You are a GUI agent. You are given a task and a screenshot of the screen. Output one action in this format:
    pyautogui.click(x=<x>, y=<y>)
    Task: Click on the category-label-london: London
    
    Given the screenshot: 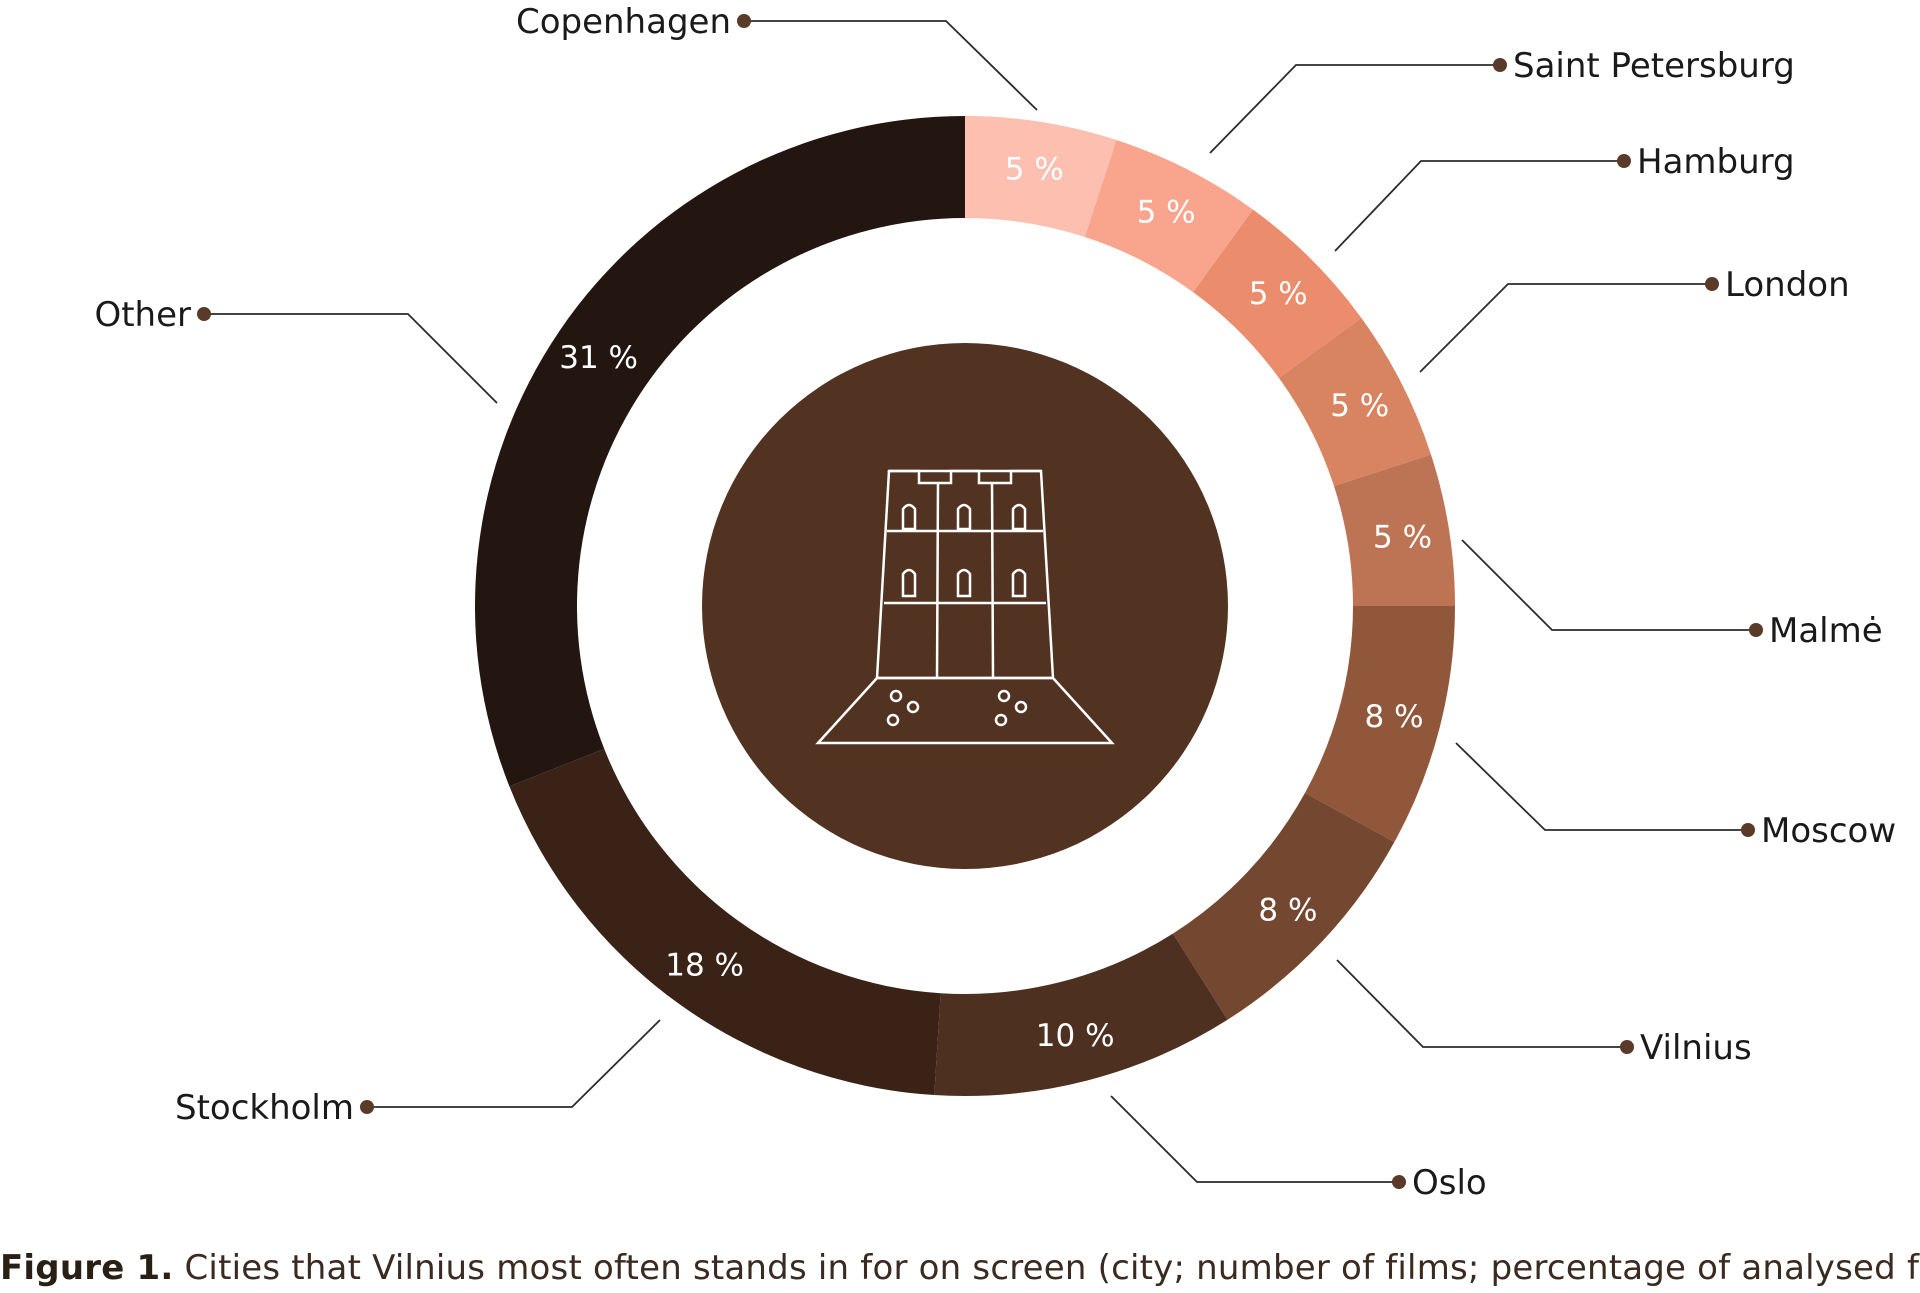 What is the action you would take?
    pyautogui.click(x=1787, y=285)
    